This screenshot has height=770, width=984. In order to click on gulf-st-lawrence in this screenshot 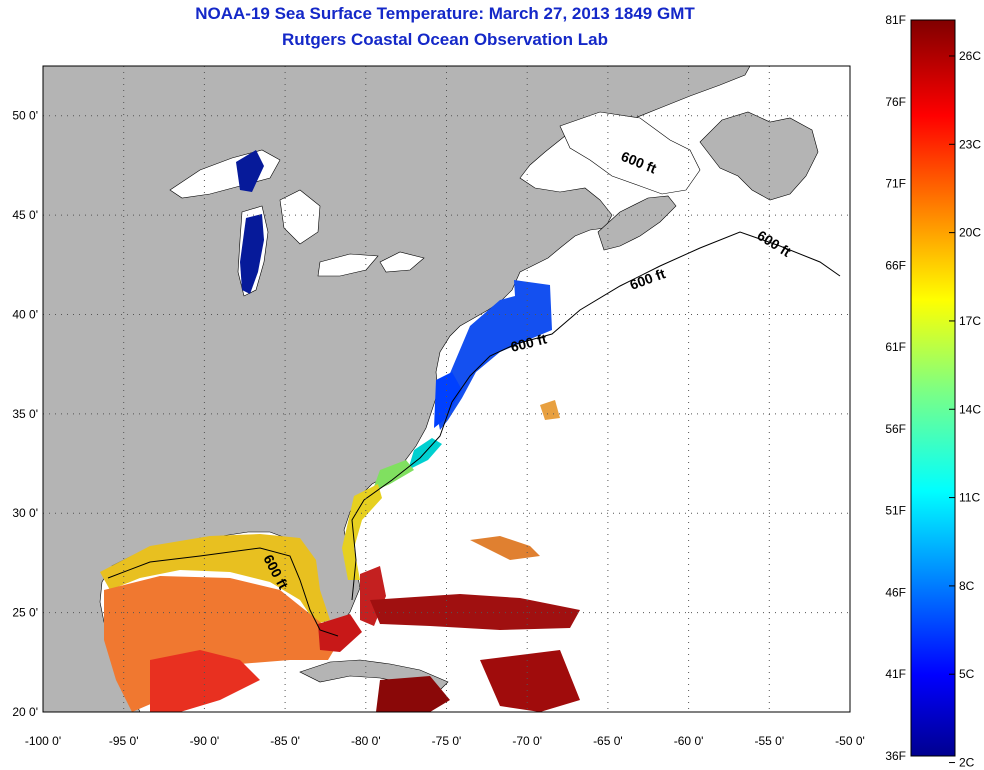, I will do `click(630, 153)`.